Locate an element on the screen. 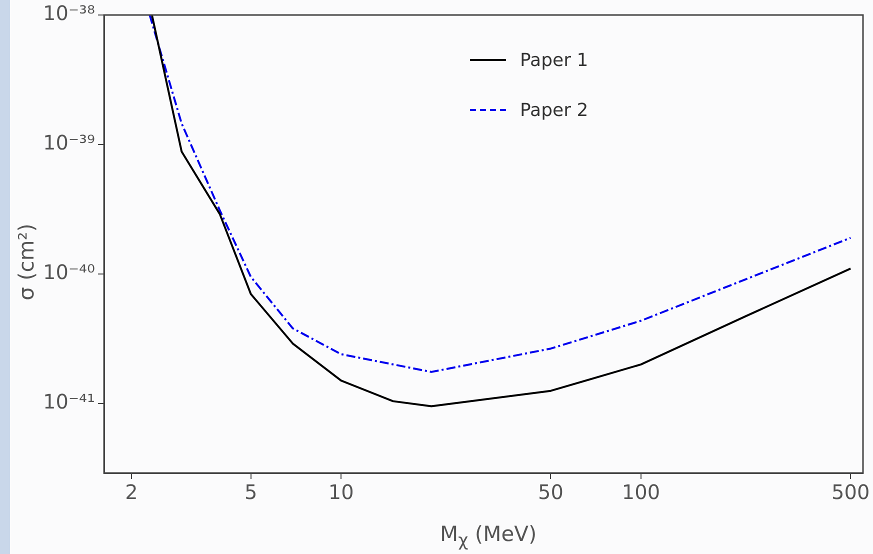 The height and width of the screenshot is (554, 873). x-axis-title: M$_{χ}$ (MeV) is located at coordinates (488, 537).